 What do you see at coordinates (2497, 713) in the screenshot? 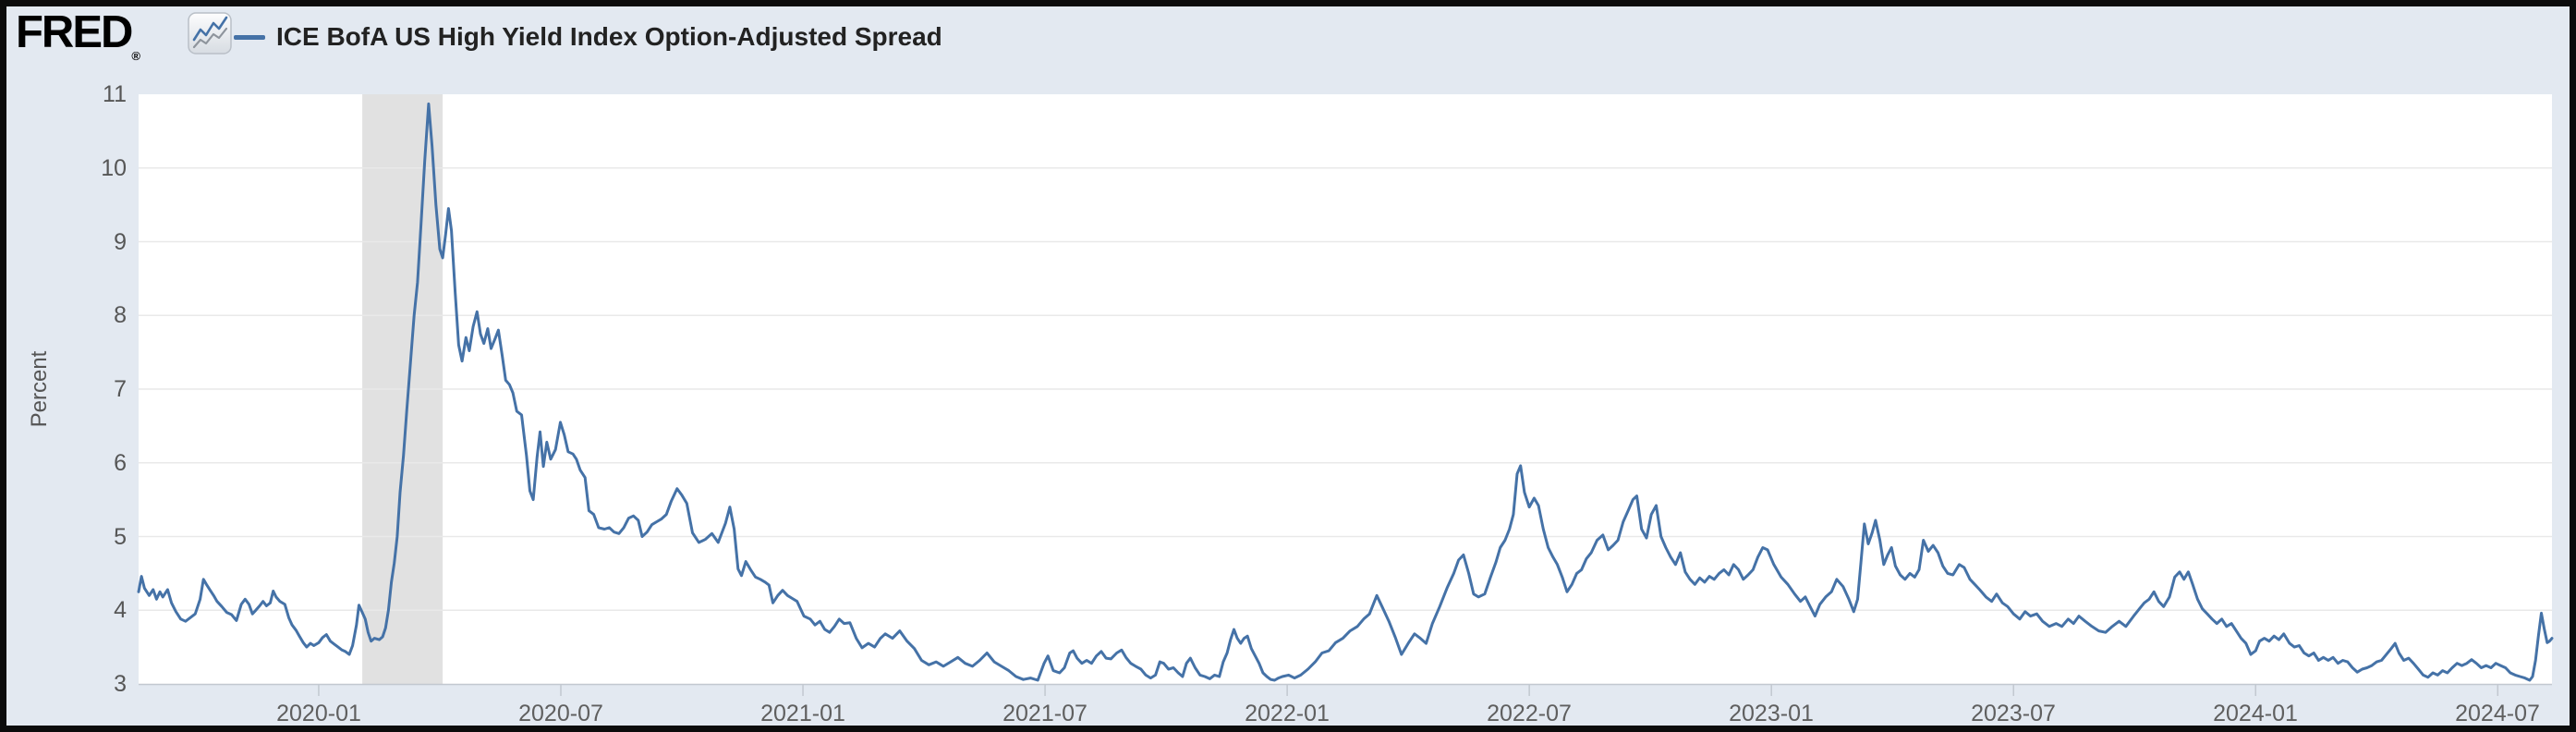
I see `x-tick-label: 2024-07` at bounding box center [2497, 713].